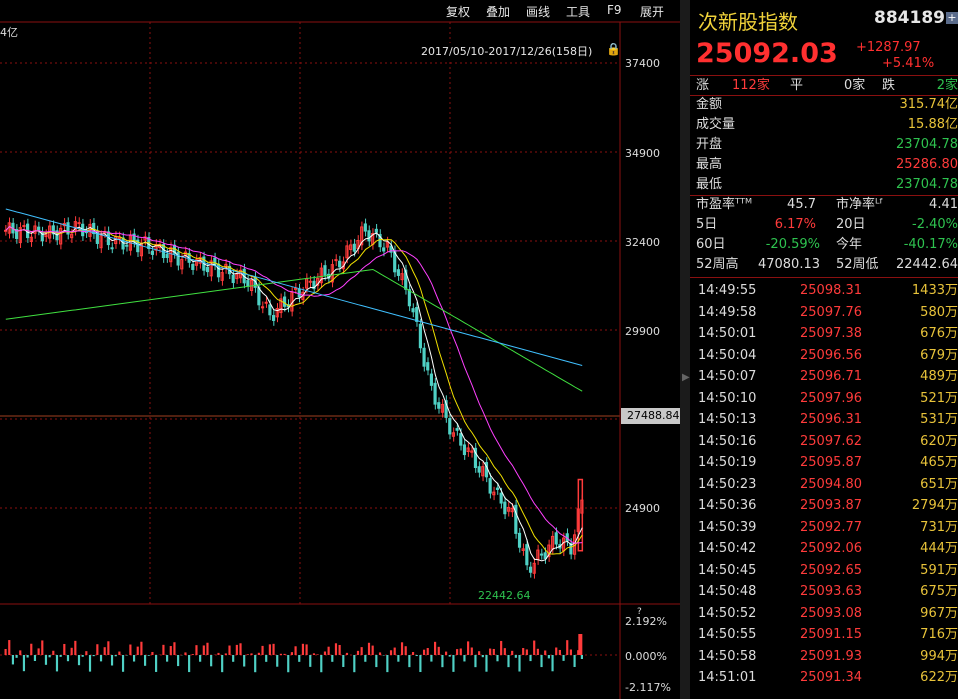 The height and width of the screenshot is (699, 958). I want to click on collapse-panel-icon: ▶, so click(686, 377).